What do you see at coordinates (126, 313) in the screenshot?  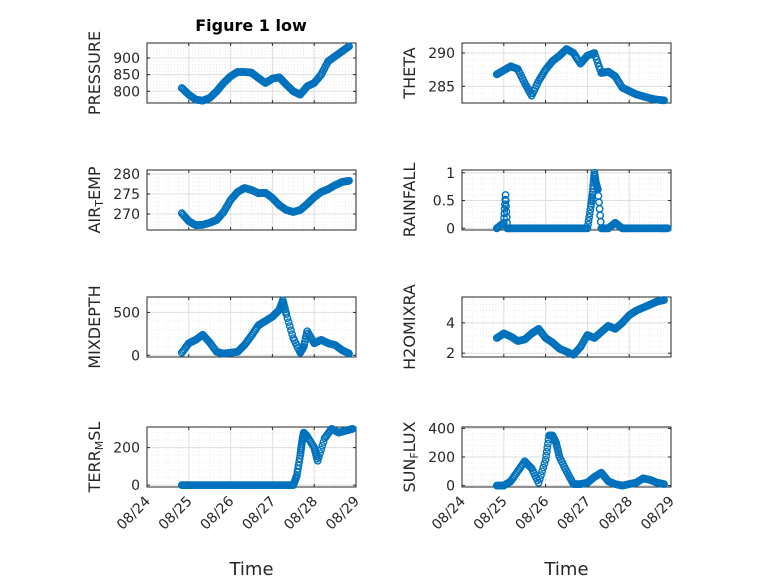 I see `y-tick-label: 500` at bounding box center [126, 313].